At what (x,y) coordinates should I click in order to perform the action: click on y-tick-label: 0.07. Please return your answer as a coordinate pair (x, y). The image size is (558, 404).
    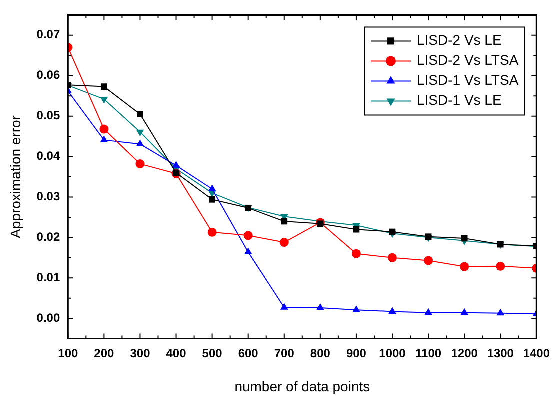
    Looking at the image, I should click on (48, 35).